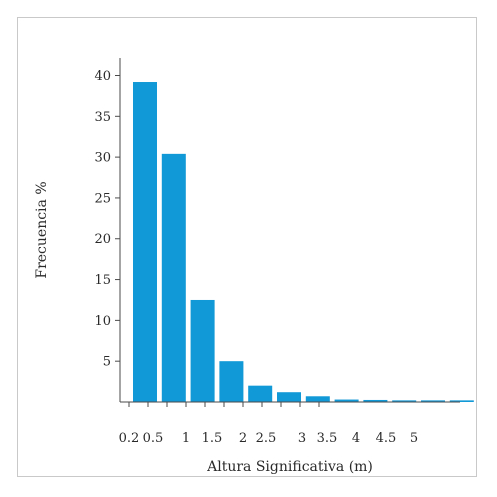  Describe the element at coordinates (186, 438) in the screenshot. I see `x-tick-label: 1` at that location.